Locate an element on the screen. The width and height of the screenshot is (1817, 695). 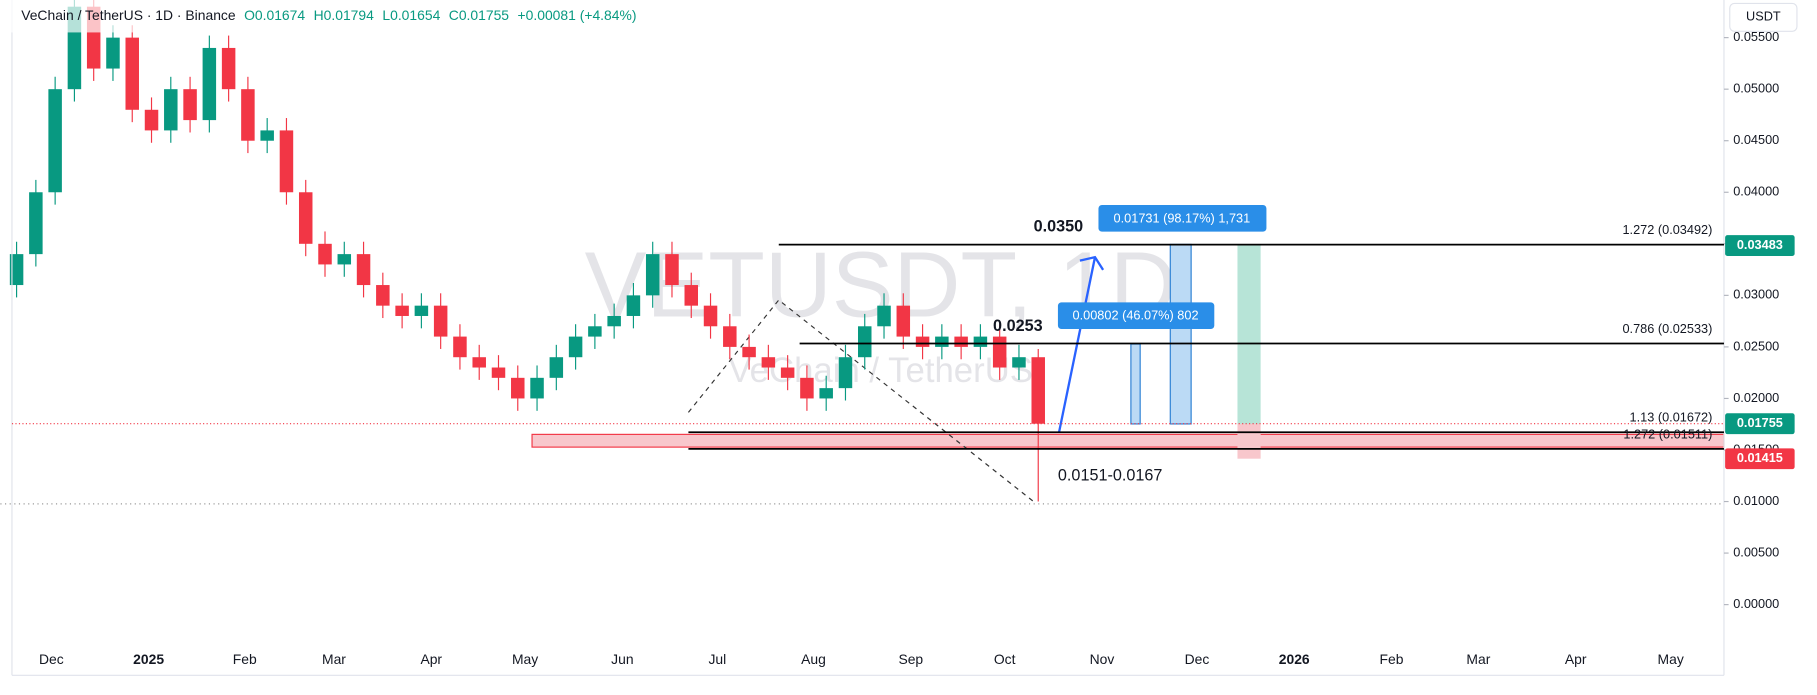
measure-label: 0.01731 (98.17%) 1,731 is located at coordinates (1182, 217).